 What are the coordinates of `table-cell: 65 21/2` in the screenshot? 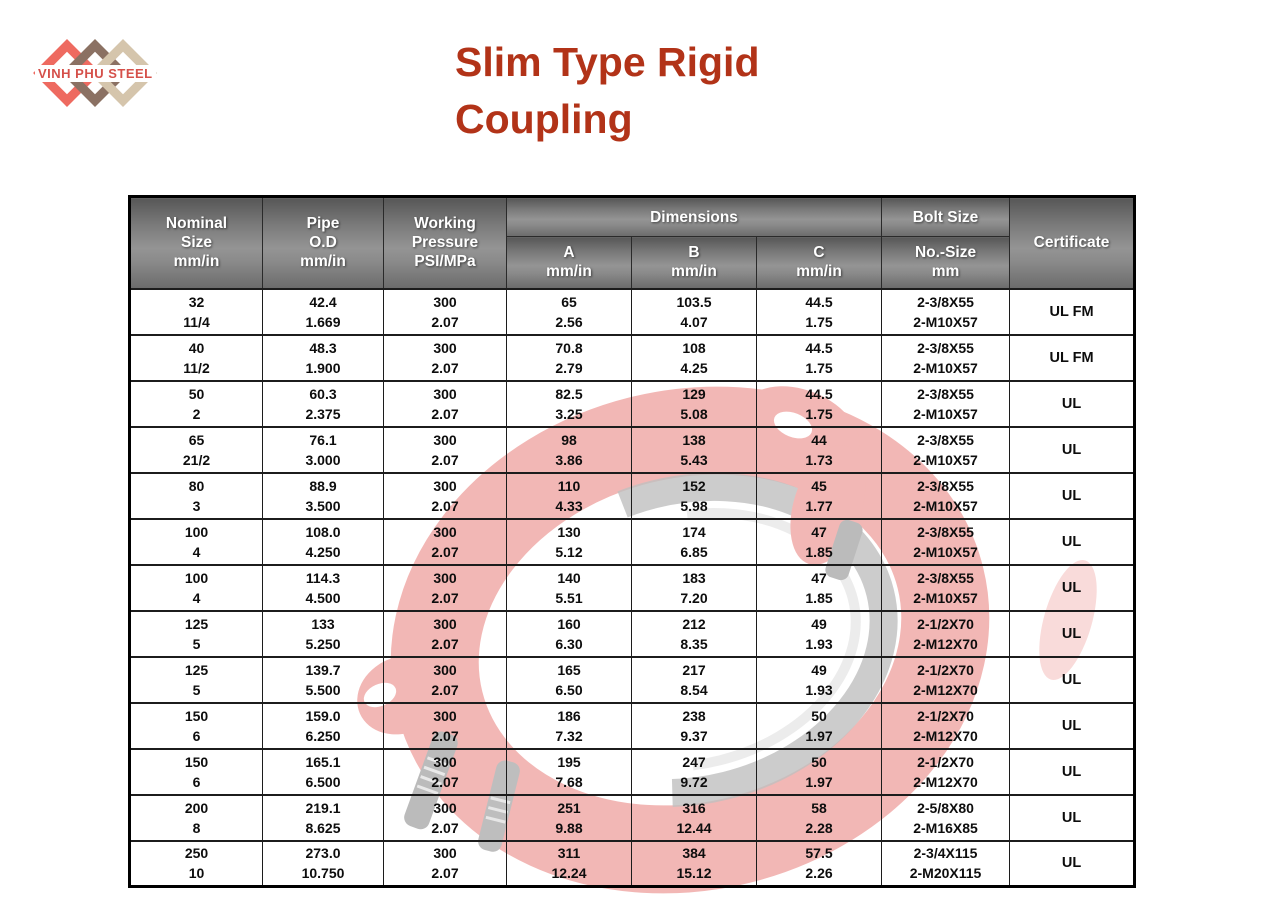 It's located at (196, 449).